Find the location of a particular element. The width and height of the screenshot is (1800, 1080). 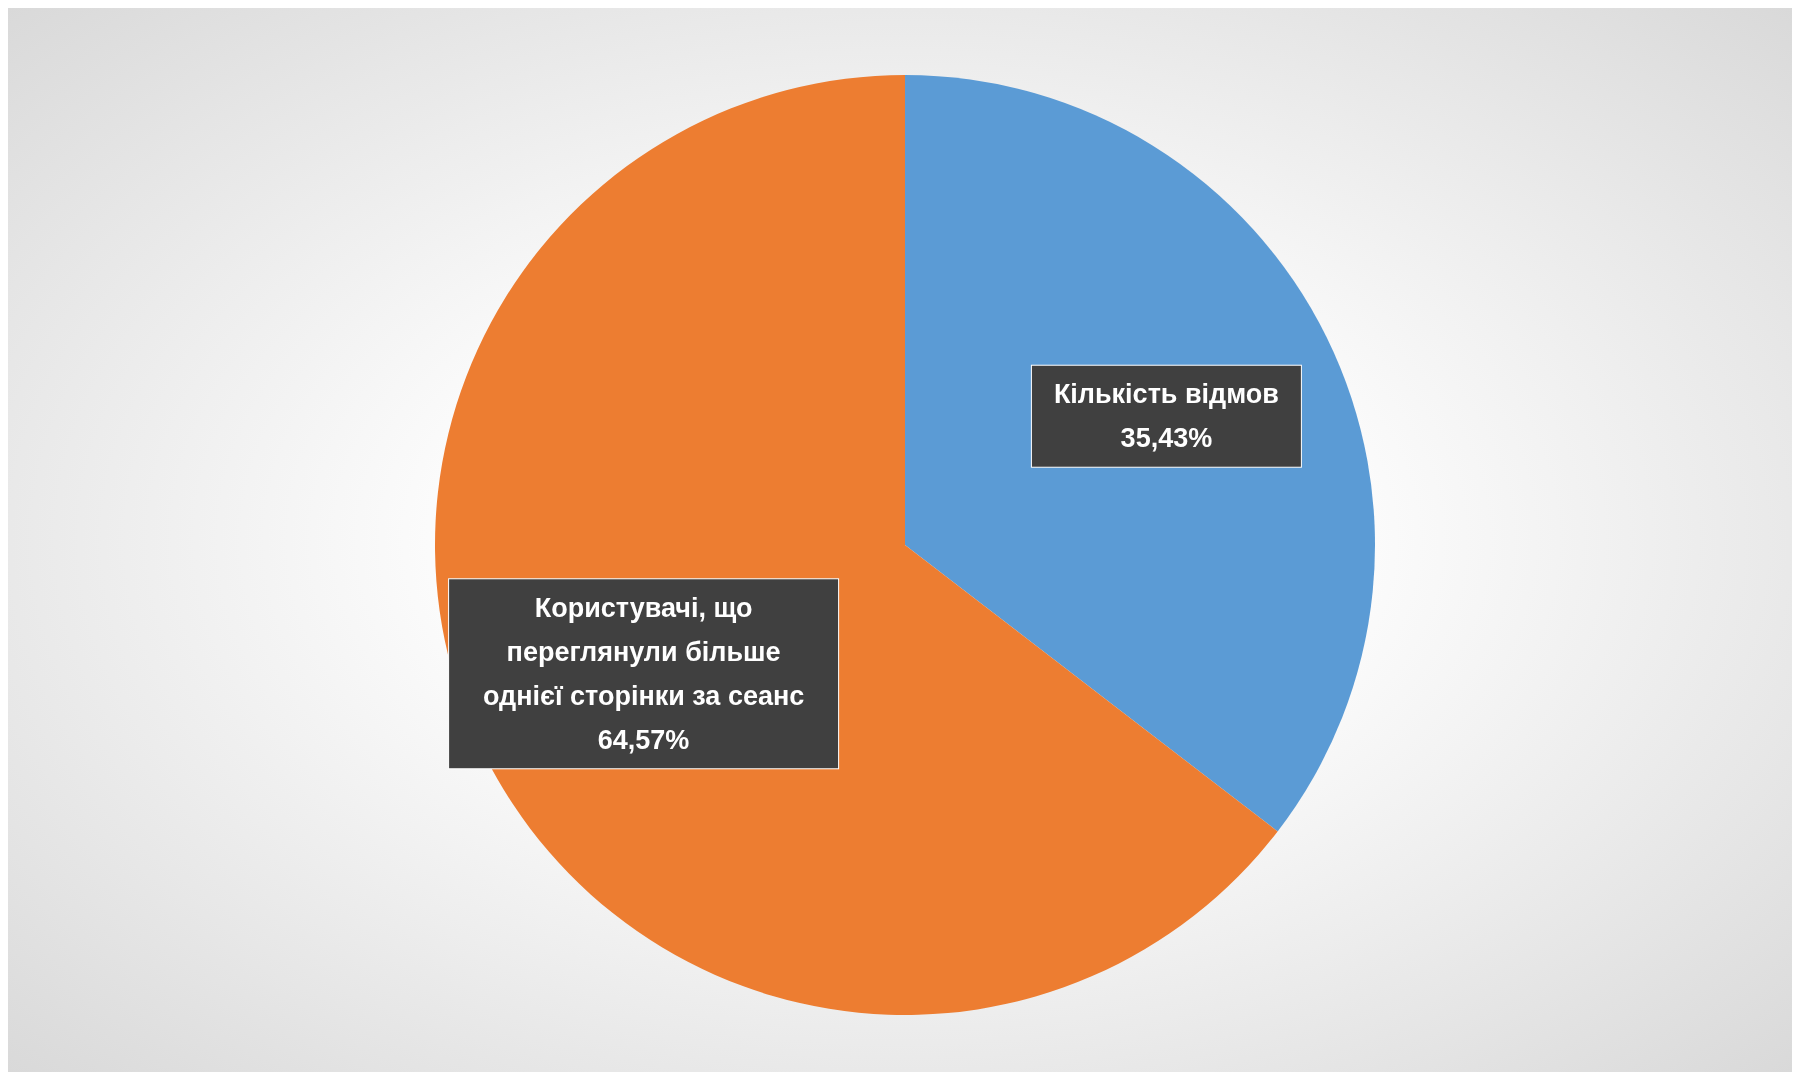

data-label: 35,43% is located at coordinates (1166, 438).